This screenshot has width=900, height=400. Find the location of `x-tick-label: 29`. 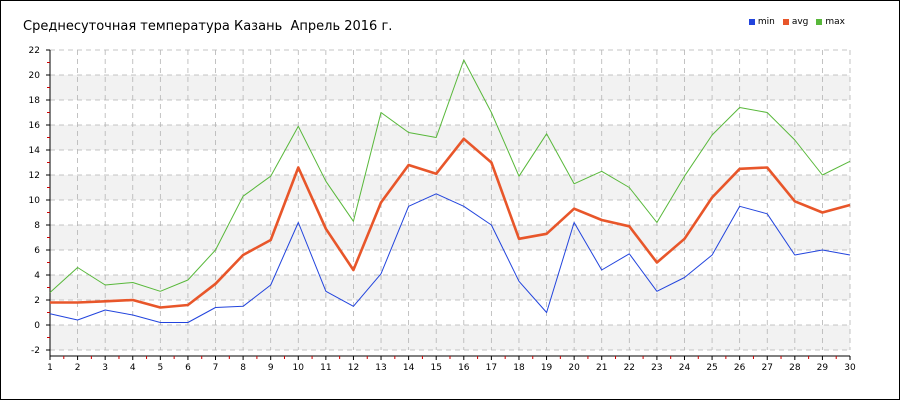

x-tick-label: 29 is located at coordinates (823, 368).